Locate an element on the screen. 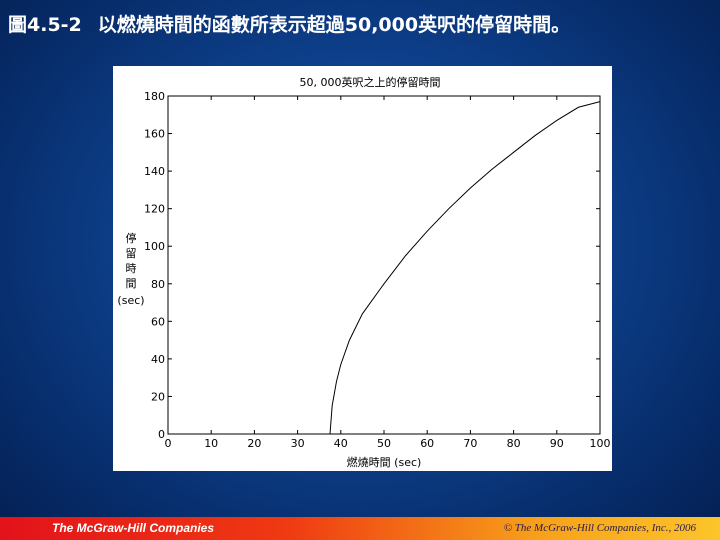 Image resolution: width=720 pixels, height=540 pixels. figure-caption: 以燃燒時間的函數所表示超過50,000英呎的停留時間。 is located at coordinates (334, 25).